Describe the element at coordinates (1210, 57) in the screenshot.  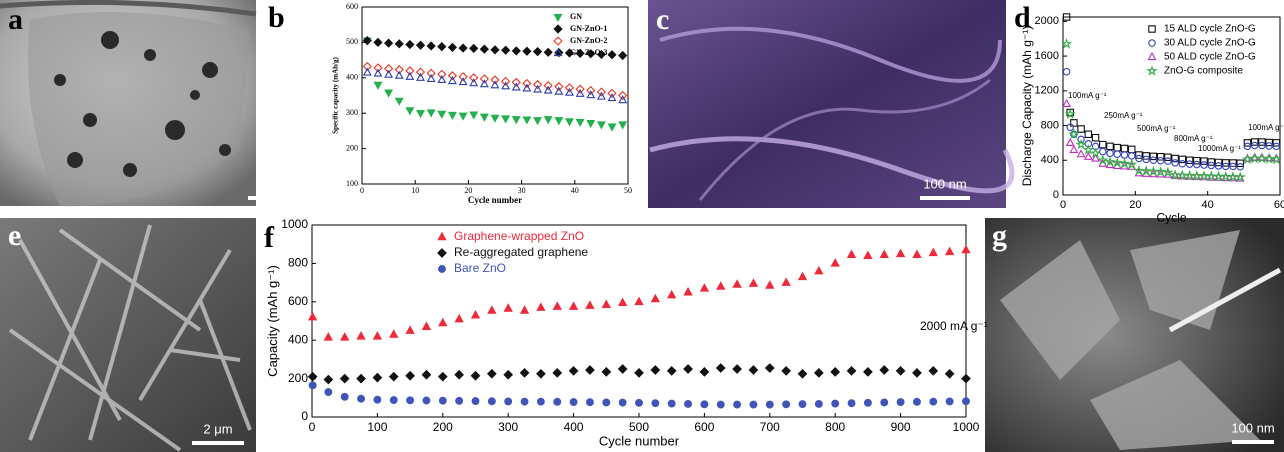
I see `legend-label: 50 ALD cycle ZnO-G` at that location.